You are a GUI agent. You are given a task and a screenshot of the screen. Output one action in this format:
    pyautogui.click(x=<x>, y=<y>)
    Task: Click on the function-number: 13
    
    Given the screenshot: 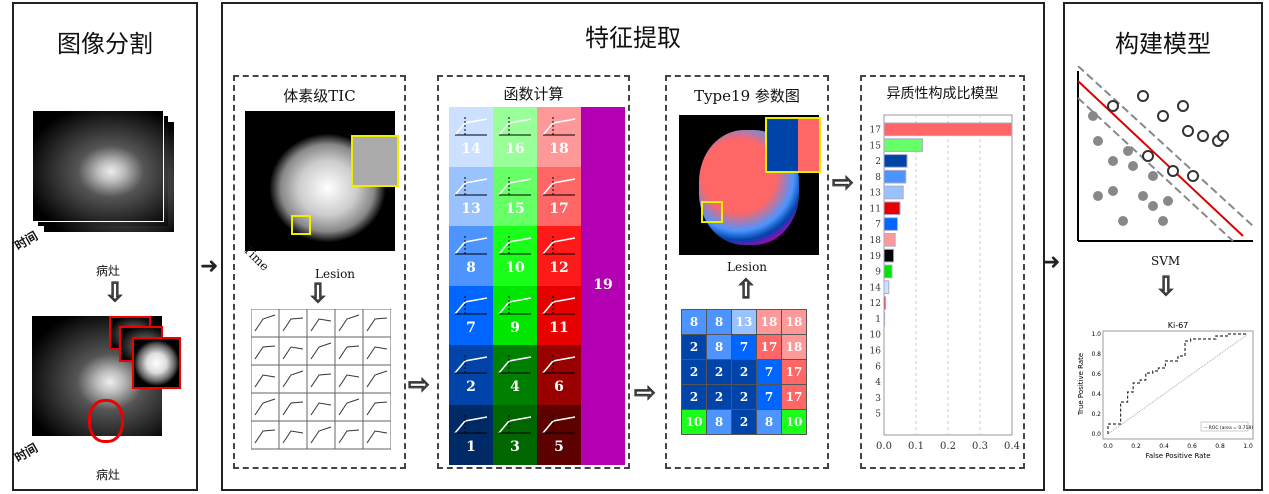 What is the action you would take?
    pyautogui.click(x=471, y=208)
    